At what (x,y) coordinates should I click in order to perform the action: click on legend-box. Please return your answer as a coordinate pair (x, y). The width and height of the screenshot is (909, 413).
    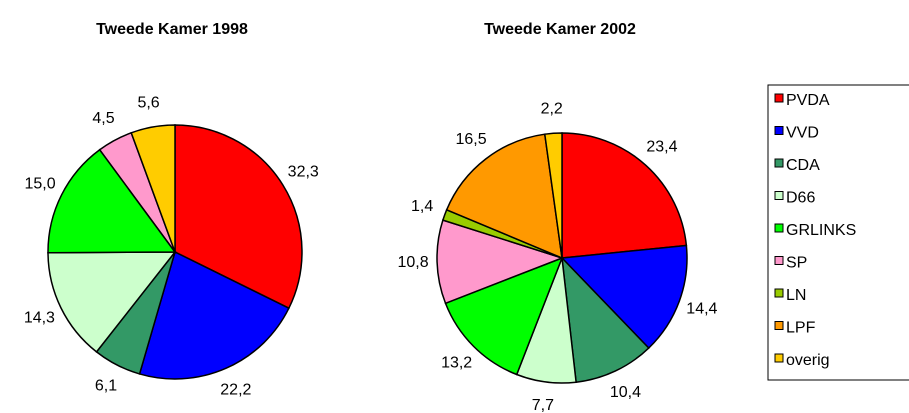
    Looking at the image, I should click on (838, 232).